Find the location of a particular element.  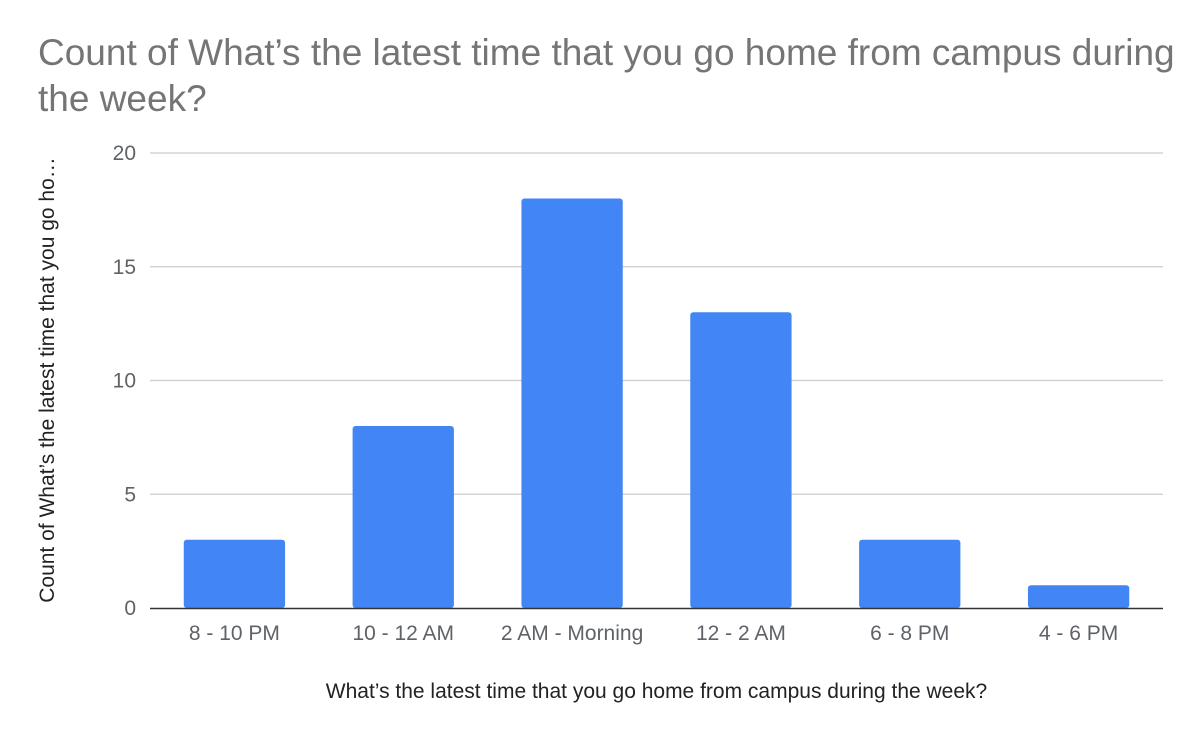

y-tick-label: 15 is located at coordinates (124, 267).